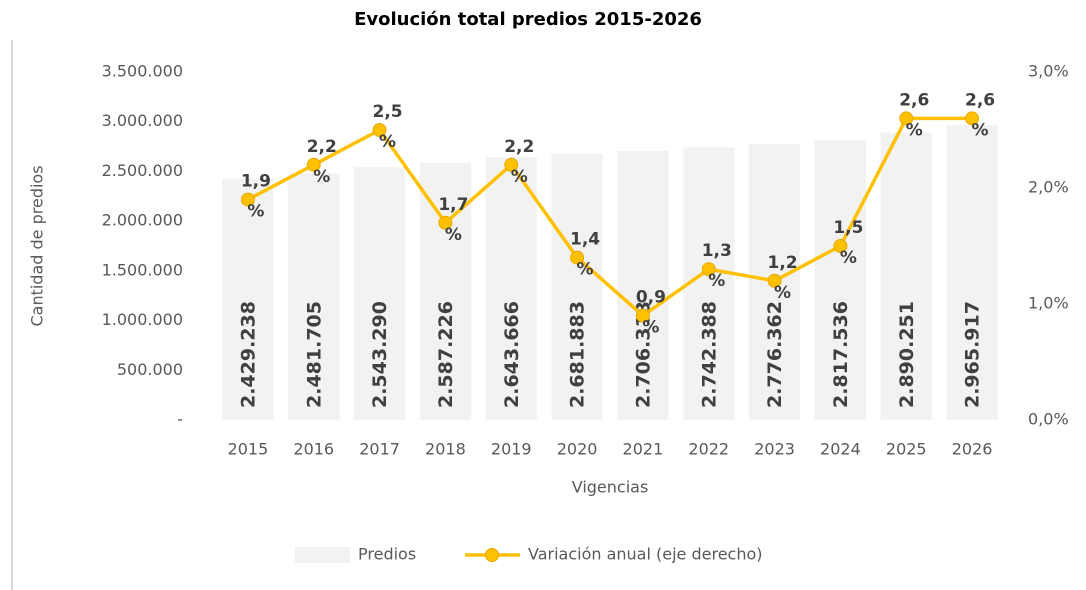 This screenshot has width=1086, height=590. Describe the element at coordinates (906, 449) in the screenshot. I see `x-tick-label: 2025` at that location.